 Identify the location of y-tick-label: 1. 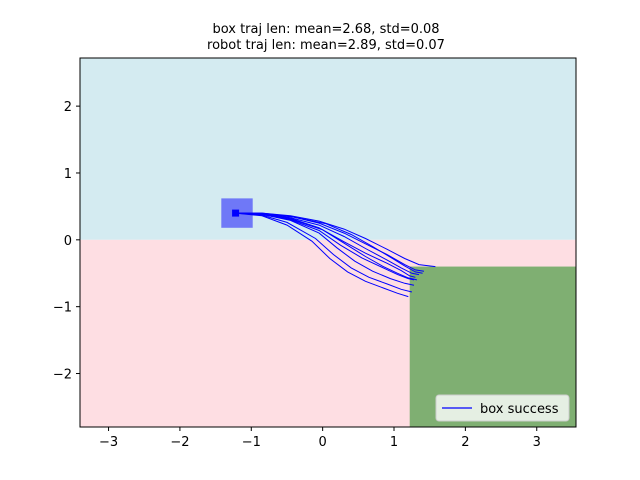
(68, 174).